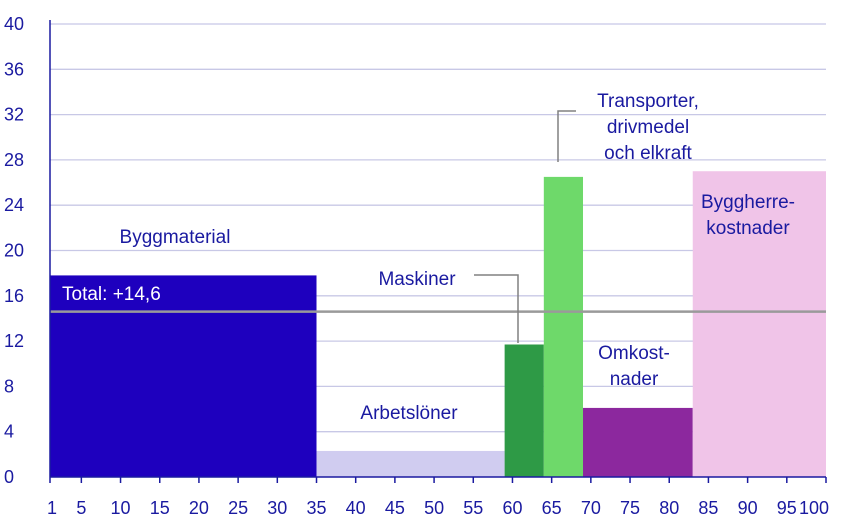 This screenshot has width=847, height=529. Describe the element at coordinates (199, 508) in the screenshot. I see `x-tick-label: 20` at that location.